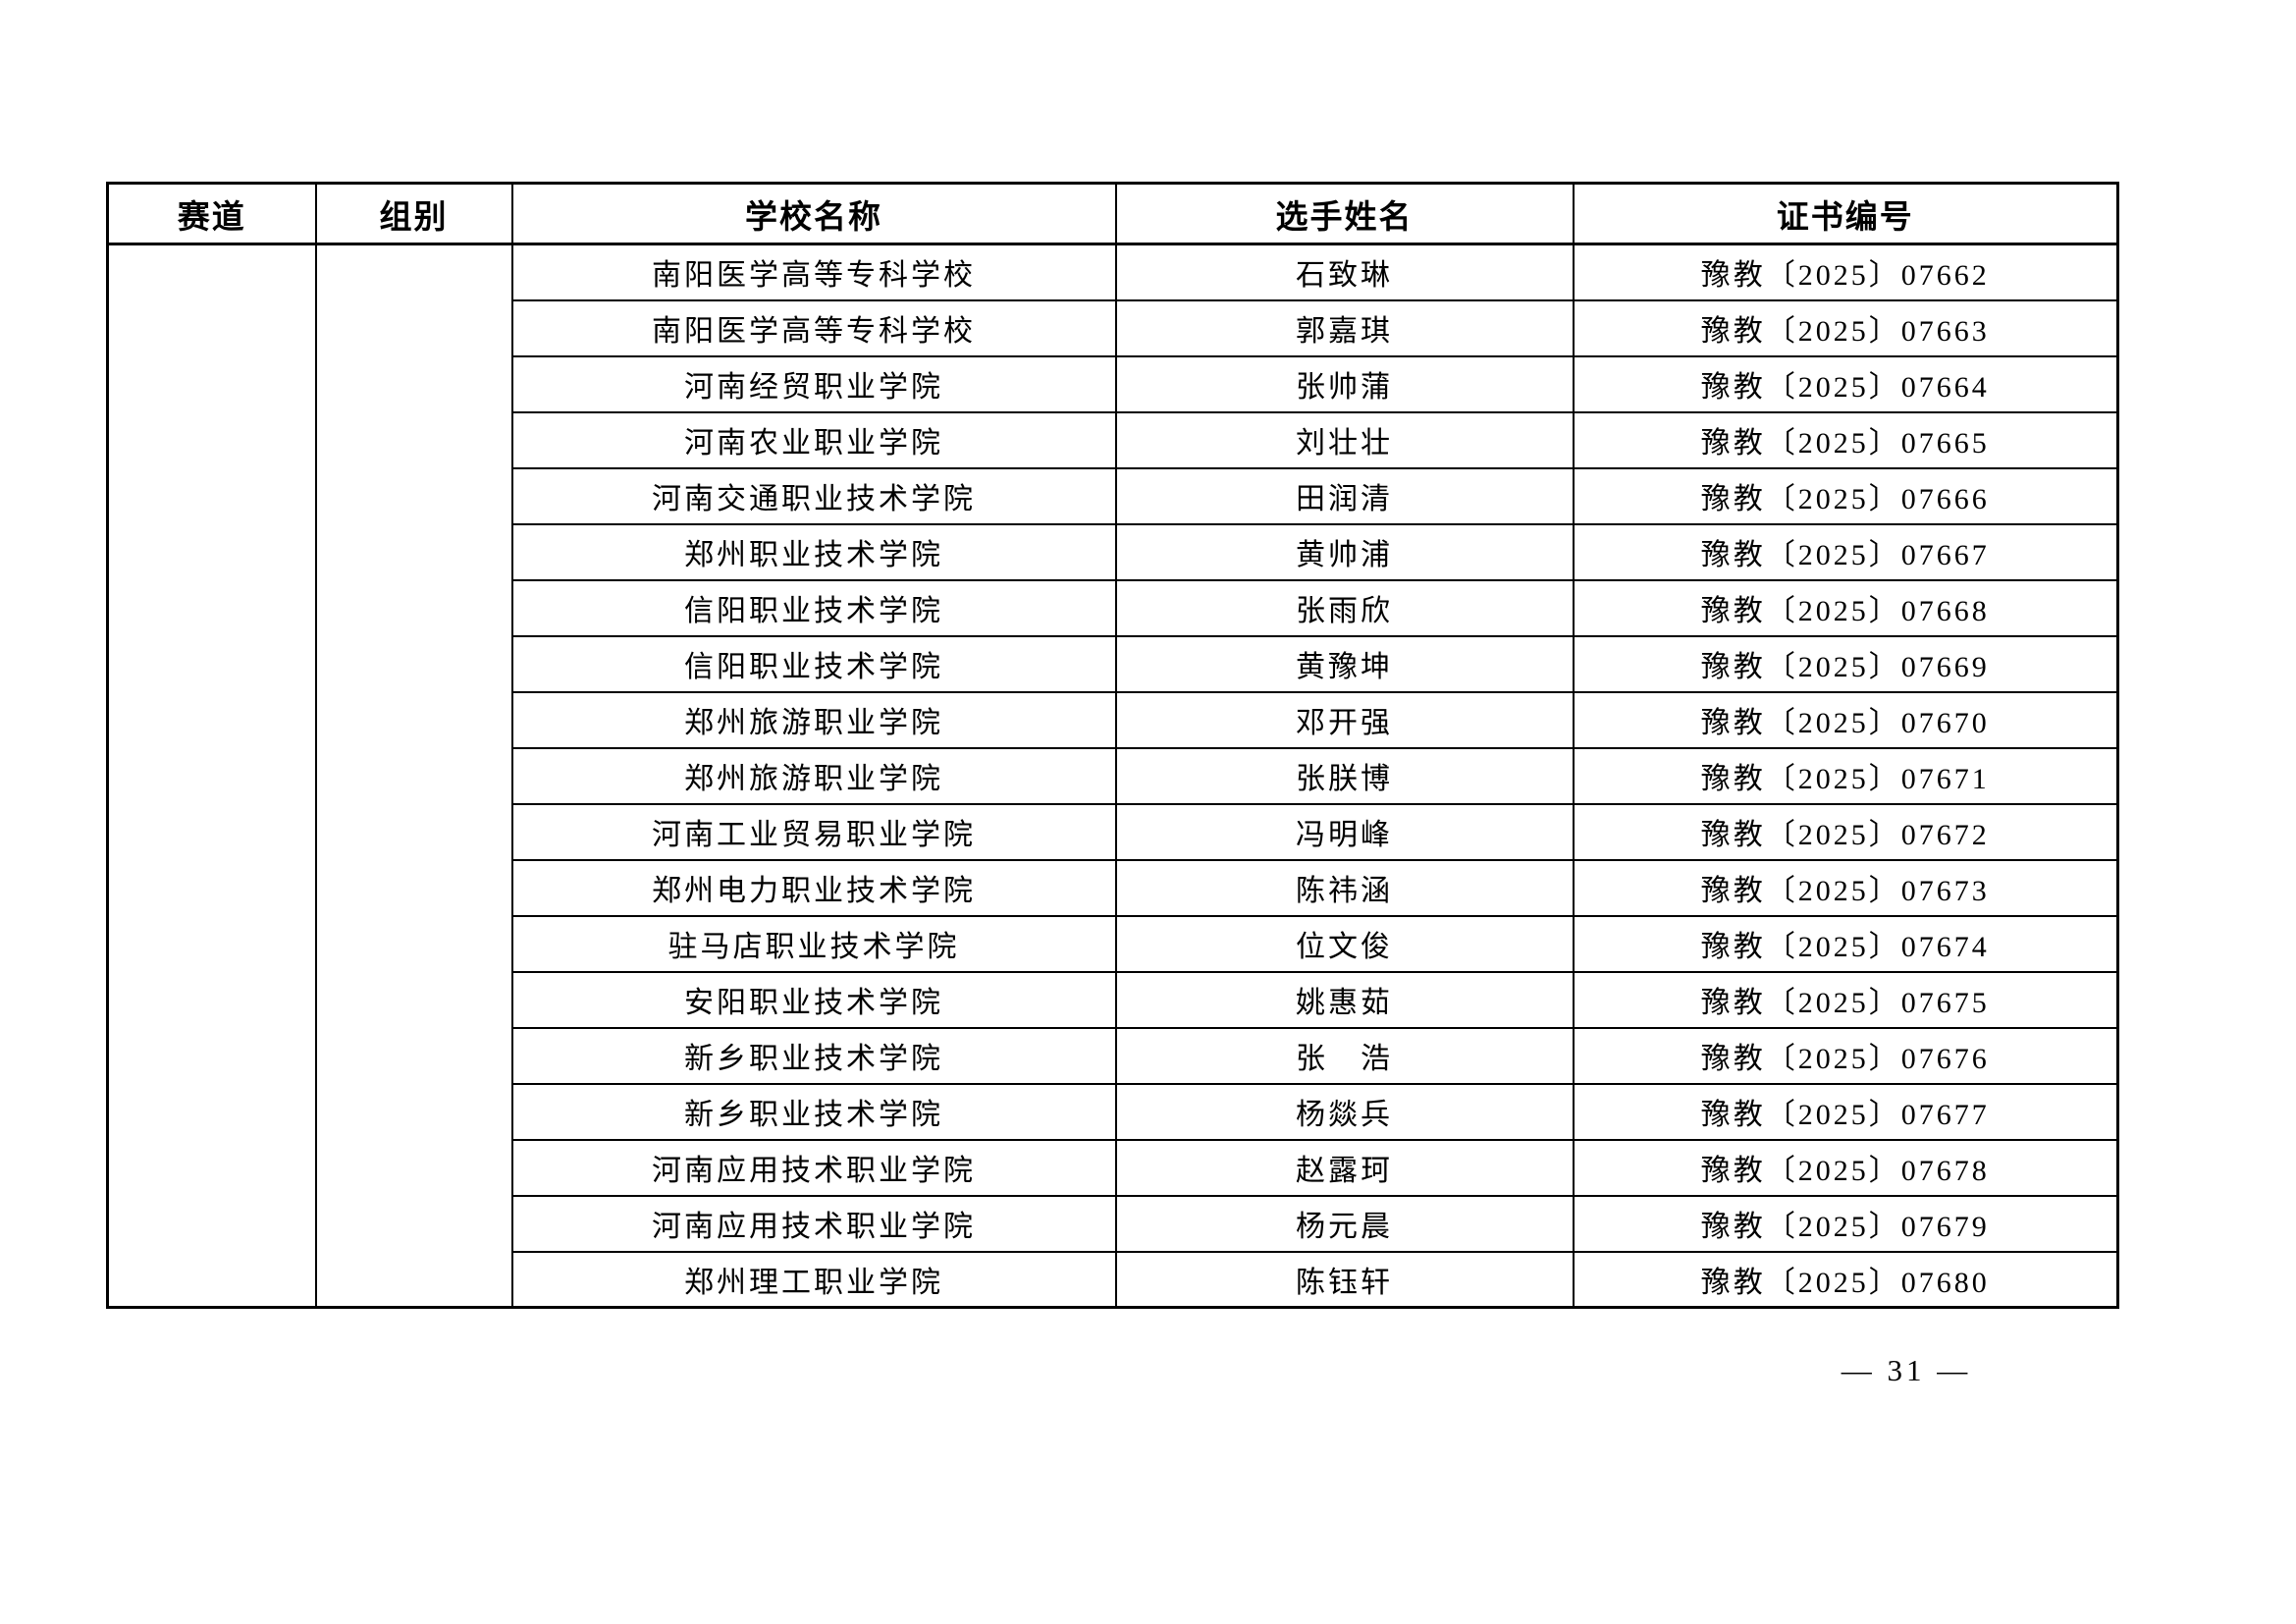 This screenshot has width=2296, height=1624. What do you see at coordinates (813, 551) in the screenshot?
I see `school-cell: 郑州职业技术学院` at bounding box center [813, 551].